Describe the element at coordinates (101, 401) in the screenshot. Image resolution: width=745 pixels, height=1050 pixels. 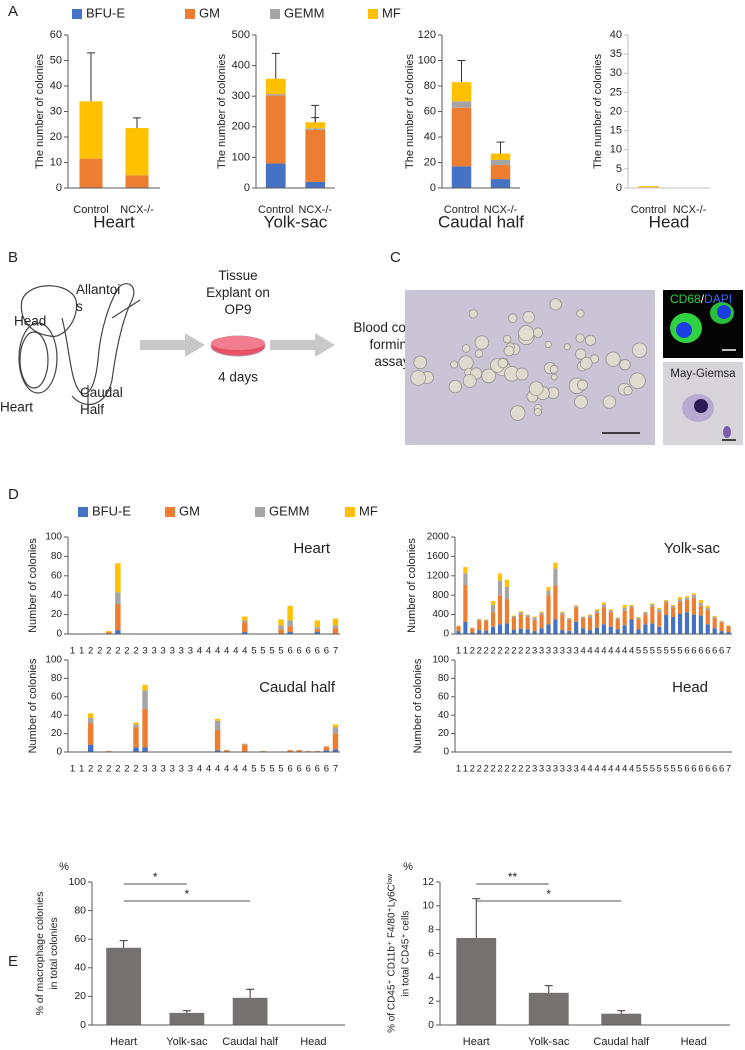
I see `diagram-label: Caudal Half` at that location.